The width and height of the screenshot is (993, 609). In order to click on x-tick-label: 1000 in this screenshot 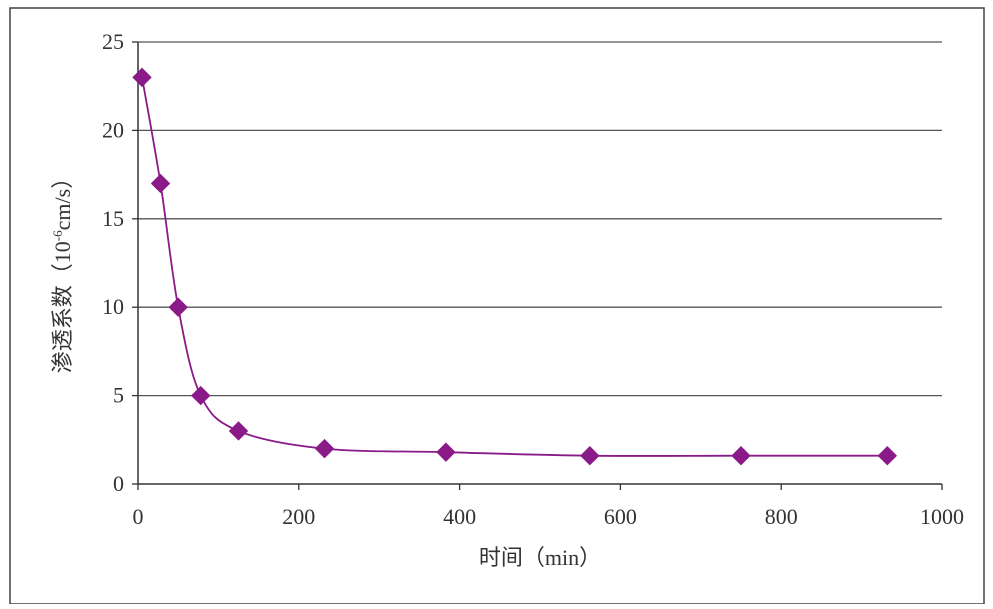, I will do `click(942, 516)`.